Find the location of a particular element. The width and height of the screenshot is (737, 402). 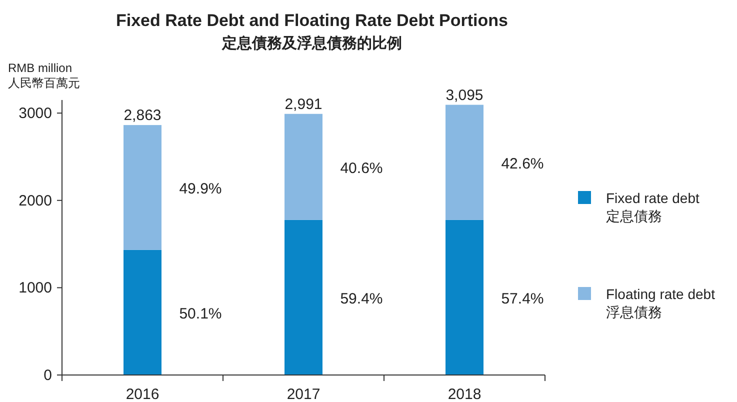

chart-subtitle: 定息債務及浮息債務的比例 is located at coordinates (311, 43).